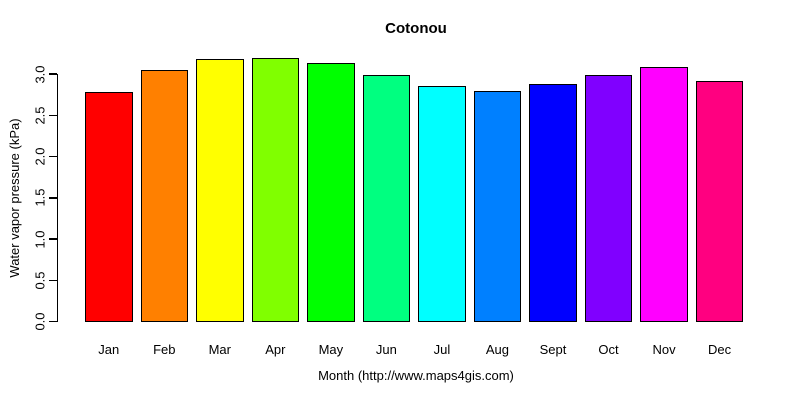  I want to click on y-tick-label: 1.5, so click(40, 197).